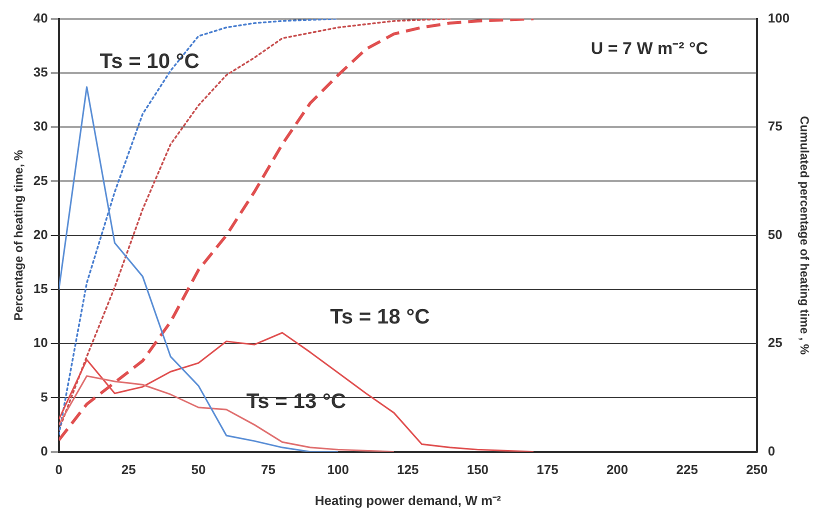  What do you see at coordinates (40, 288) in the screenshot?
I see `y-tick-label: 15` at bounding box center [40, 288].